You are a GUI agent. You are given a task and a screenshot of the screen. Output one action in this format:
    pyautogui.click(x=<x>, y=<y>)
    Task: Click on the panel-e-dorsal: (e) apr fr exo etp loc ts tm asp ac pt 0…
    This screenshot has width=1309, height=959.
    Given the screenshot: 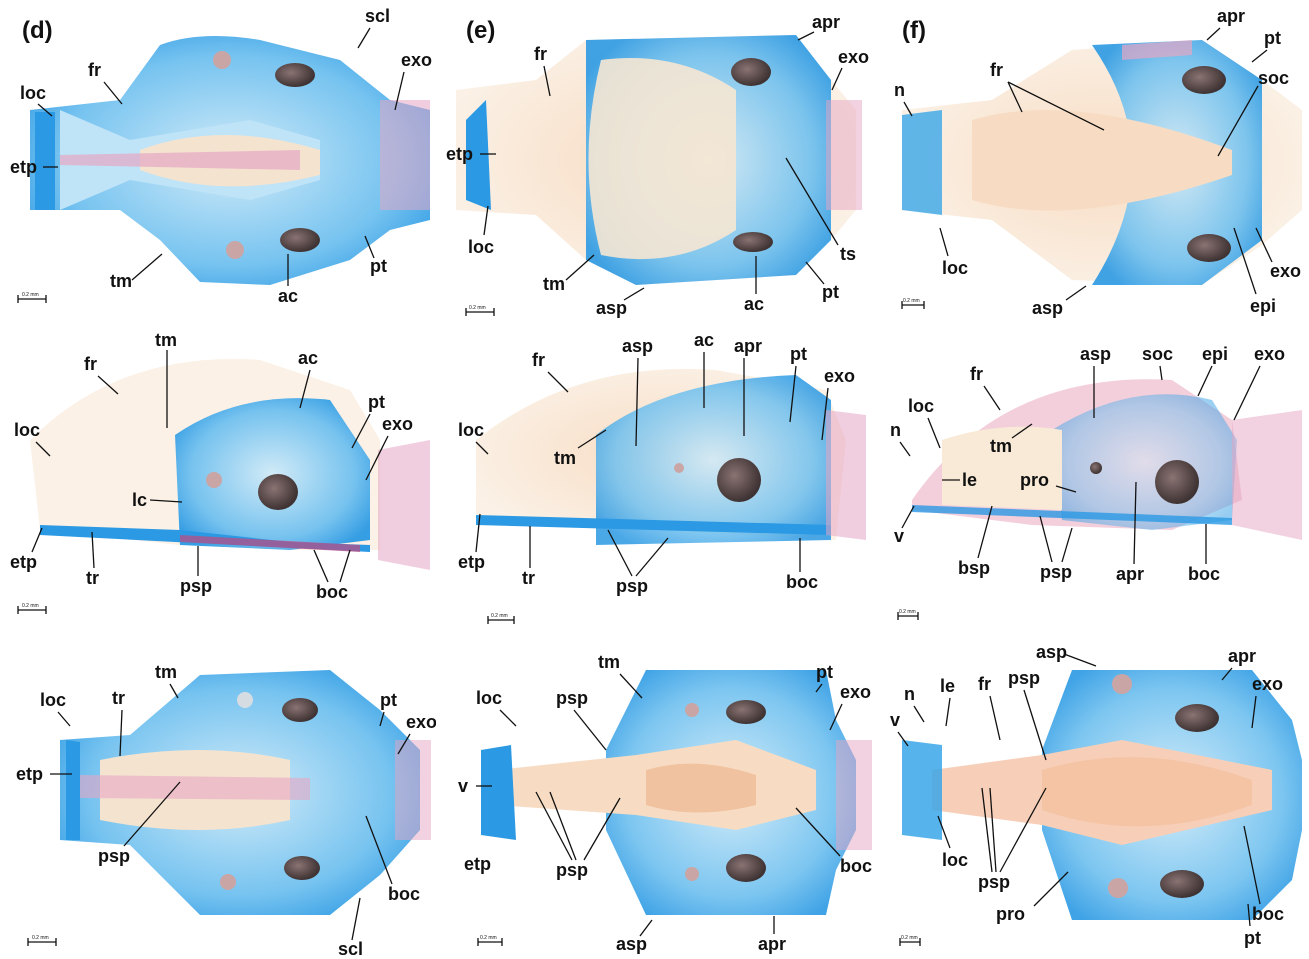 What is the action you would take?
    pyautogui.click(x=654, y=160)
    